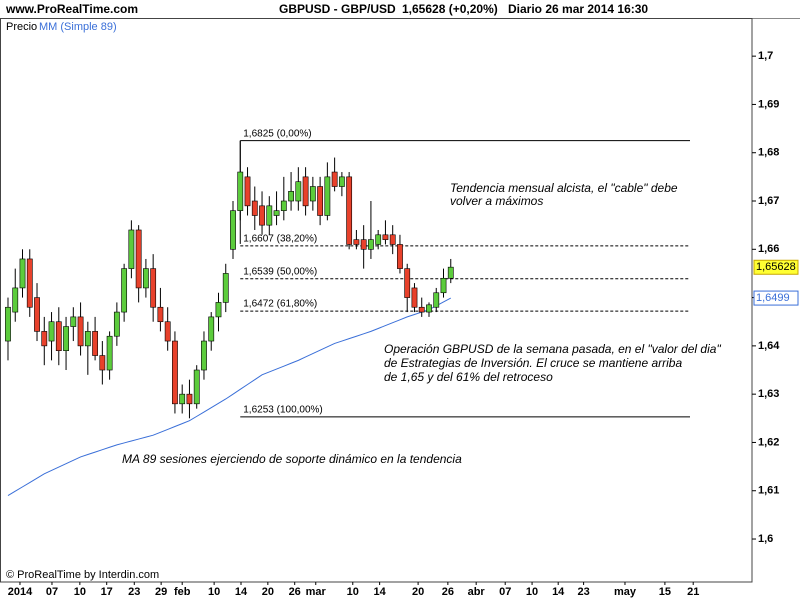 The image size is (800, 600). I want to click on x-tick-label: 15, so click(665, 592).